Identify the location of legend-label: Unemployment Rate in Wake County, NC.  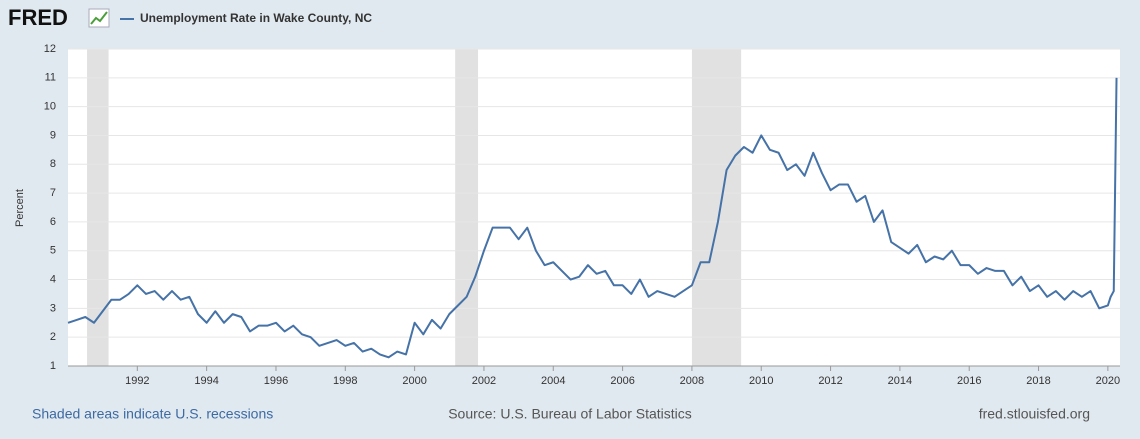
(256, 18).